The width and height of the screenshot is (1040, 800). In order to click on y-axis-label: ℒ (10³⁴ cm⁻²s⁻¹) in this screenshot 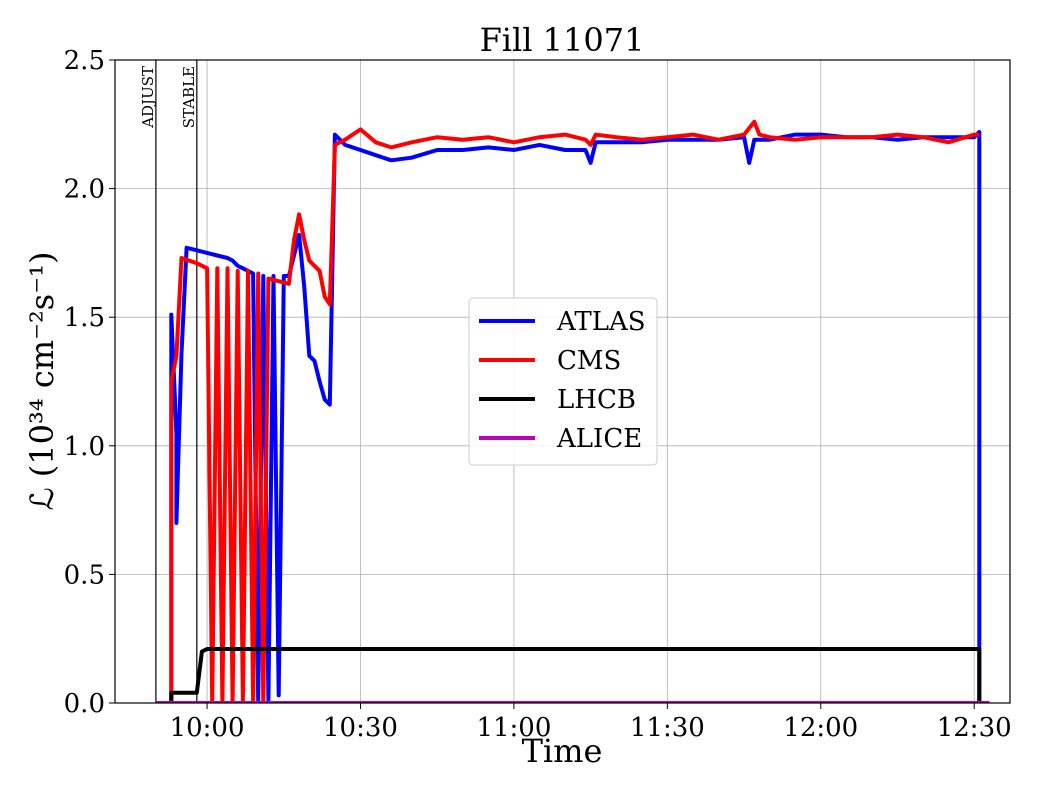, I will do `click(42, 381)`.